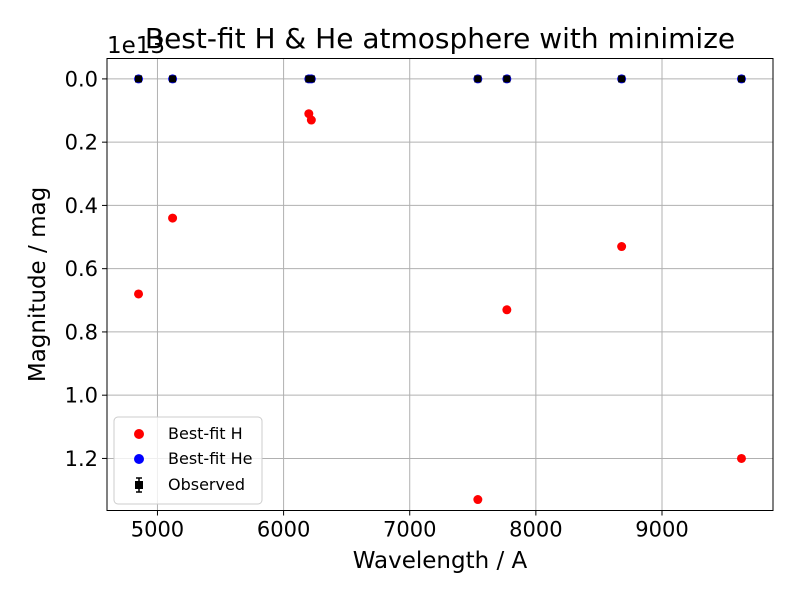 The height and width of the screenshot is (600, 800). What do you see at coordinates (139, 485) in the screenshot?
I see `legend-marker-observed` at bounding box center [139, 485].